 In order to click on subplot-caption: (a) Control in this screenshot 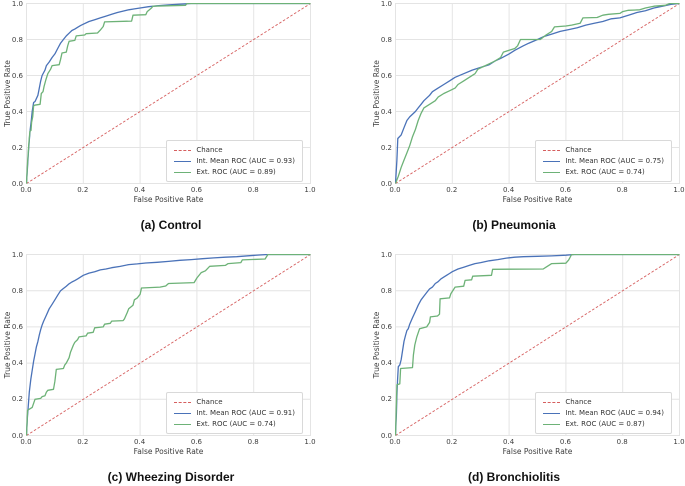, I will do `click(171, 225)`.